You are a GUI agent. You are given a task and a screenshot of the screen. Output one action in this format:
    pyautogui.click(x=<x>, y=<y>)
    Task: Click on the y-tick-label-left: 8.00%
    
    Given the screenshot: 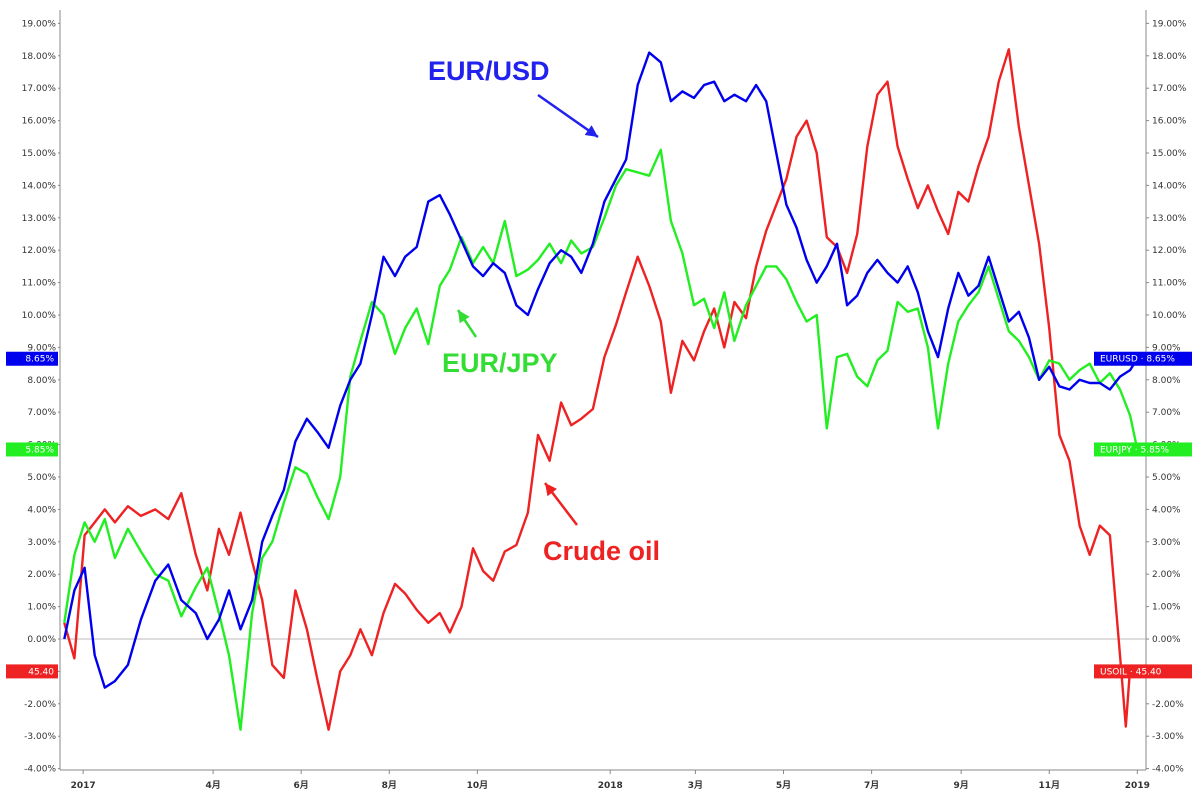 What is the action you would take?
    pyautogui.click(x=41, y=381)
    